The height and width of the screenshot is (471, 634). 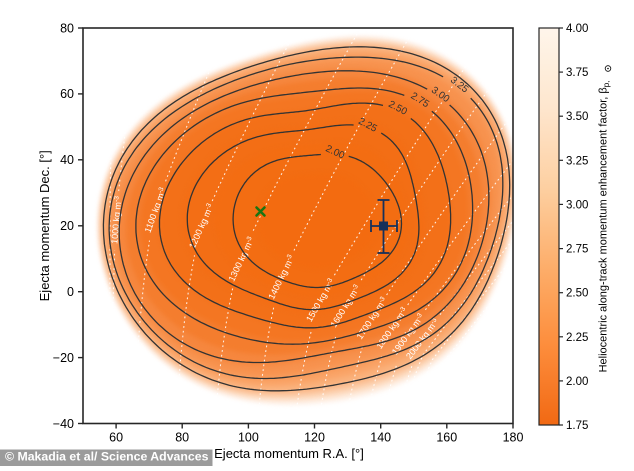 What do you see at coordinates (446, 438) in the screenshot?
I see `svg-text: 160` at bounding box center [446, 438].